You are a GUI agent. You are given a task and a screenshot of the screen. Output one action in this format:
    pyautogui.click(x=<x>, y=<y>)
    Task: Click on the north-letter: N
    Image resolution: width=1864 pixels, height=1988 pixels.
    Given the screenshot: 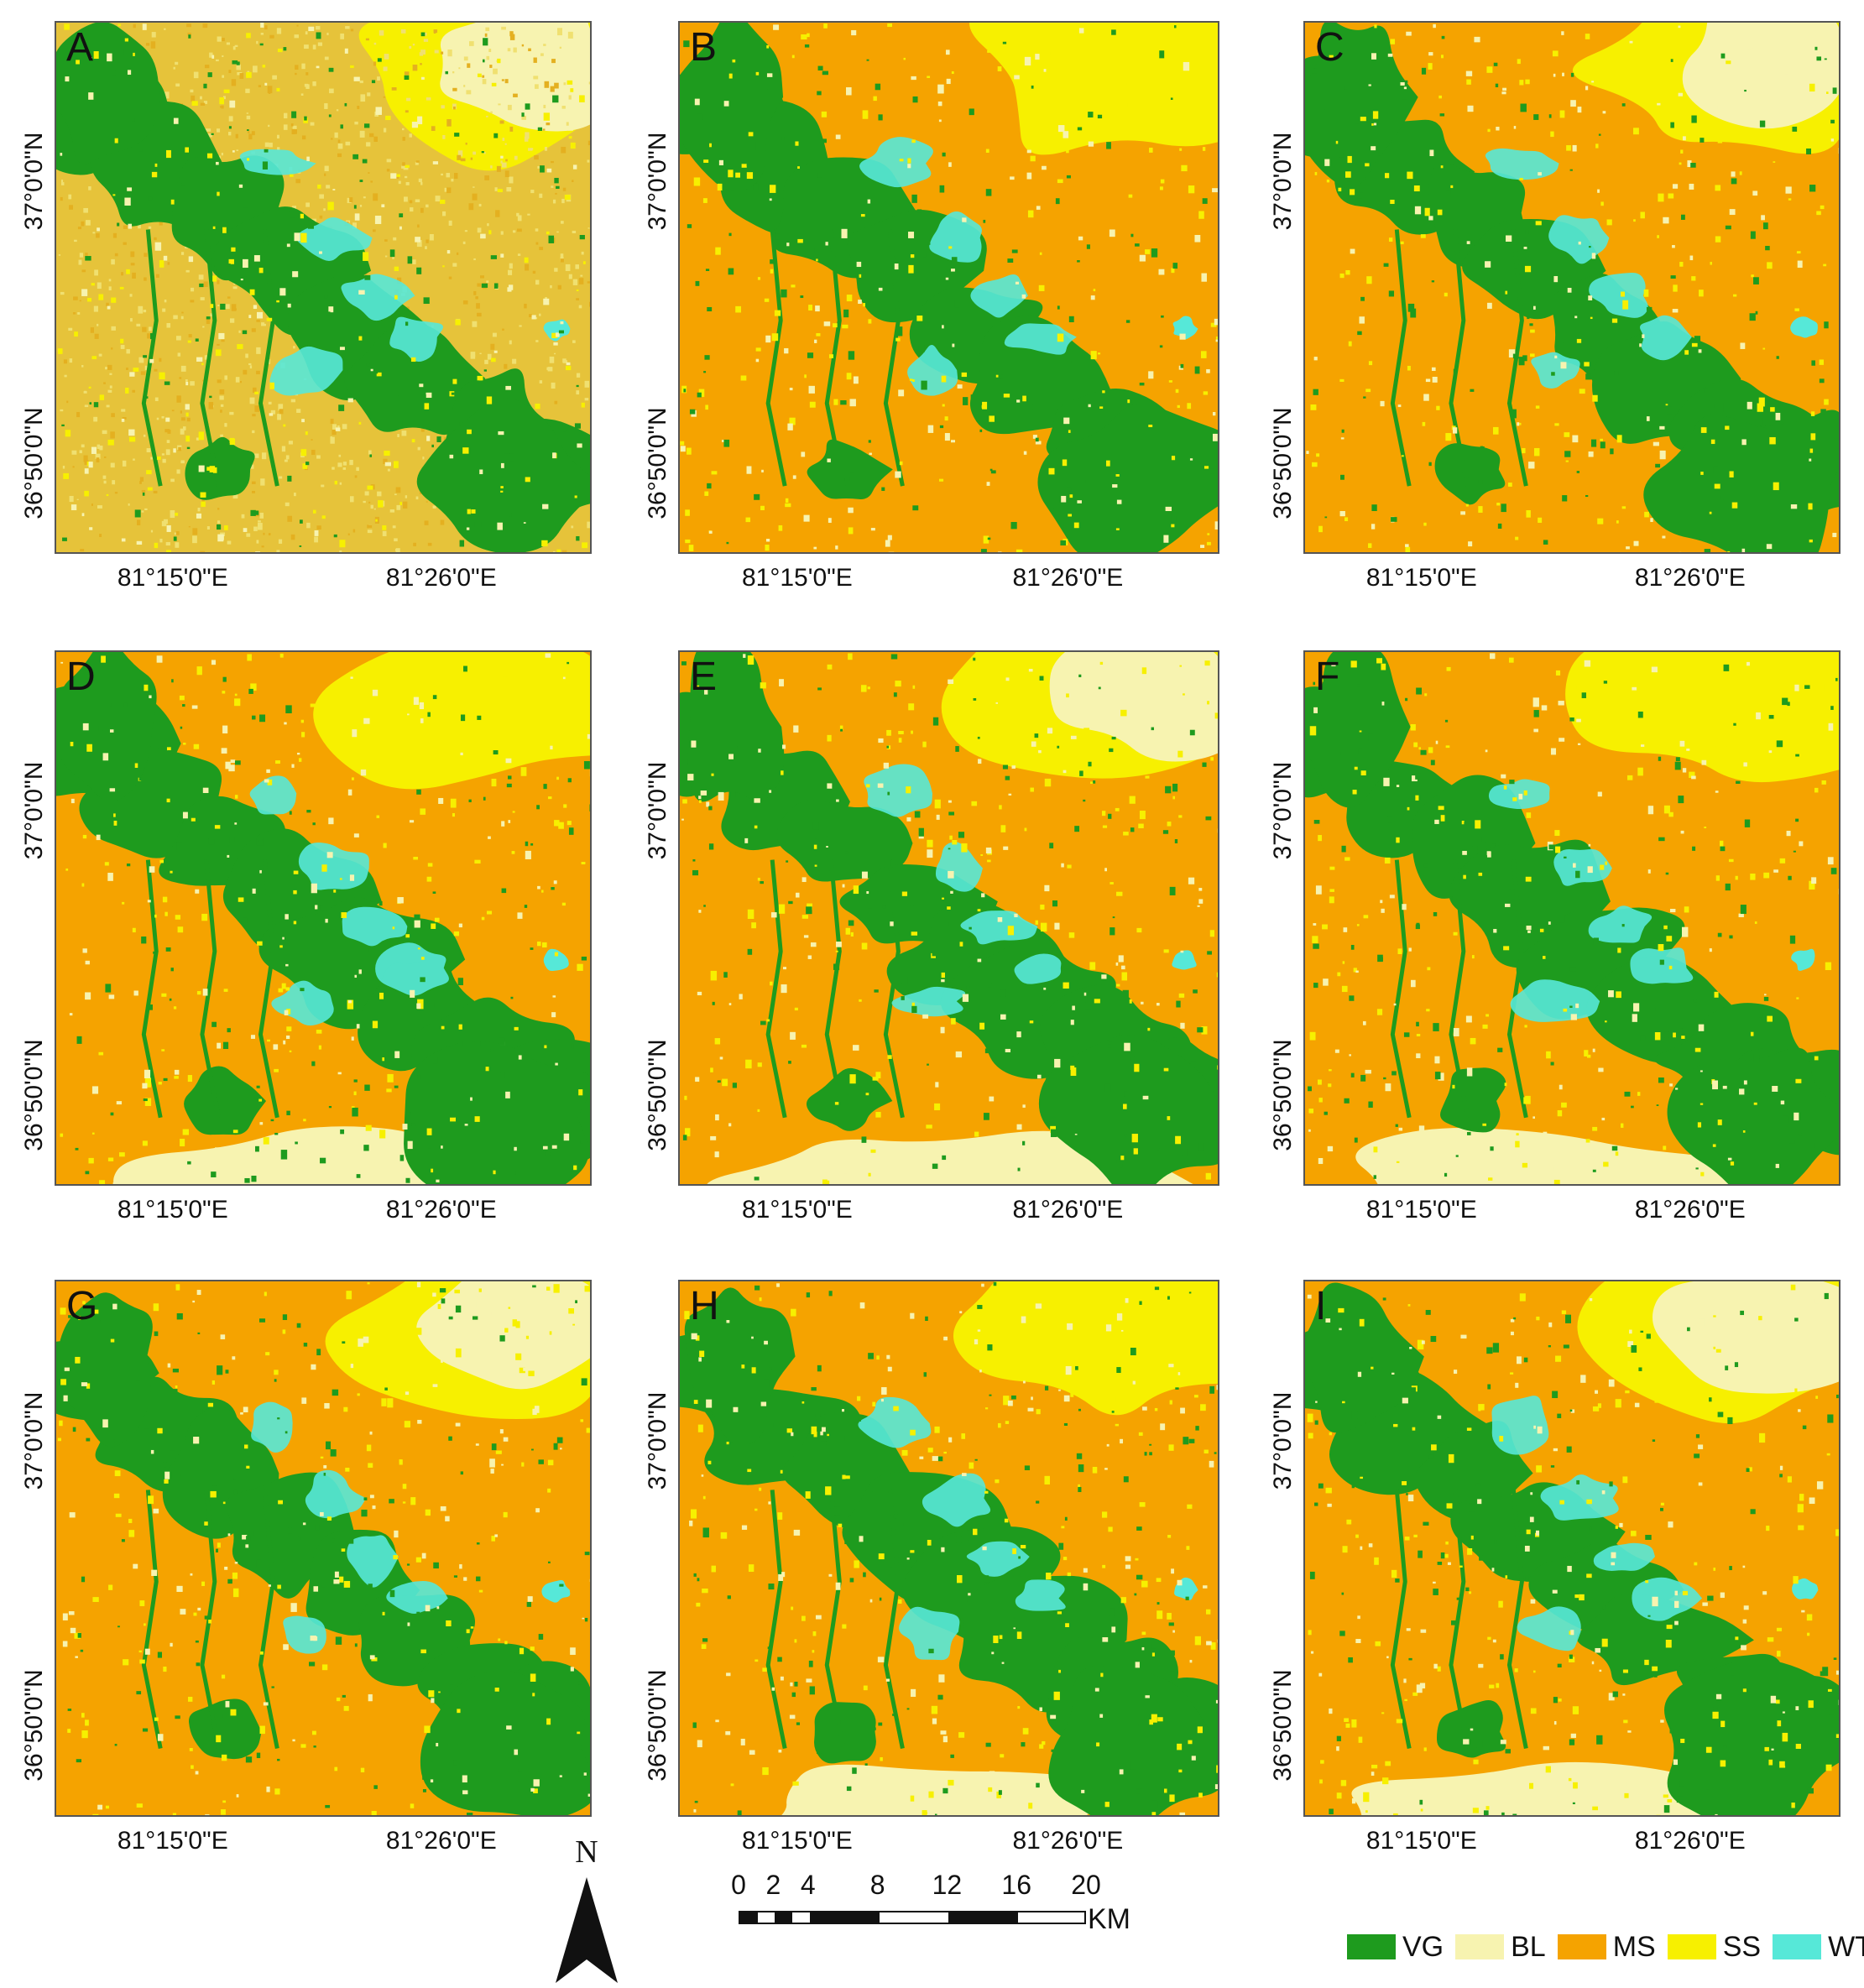 What is the action you would take?
    pyautogui.click(x=586, y=1852)
    